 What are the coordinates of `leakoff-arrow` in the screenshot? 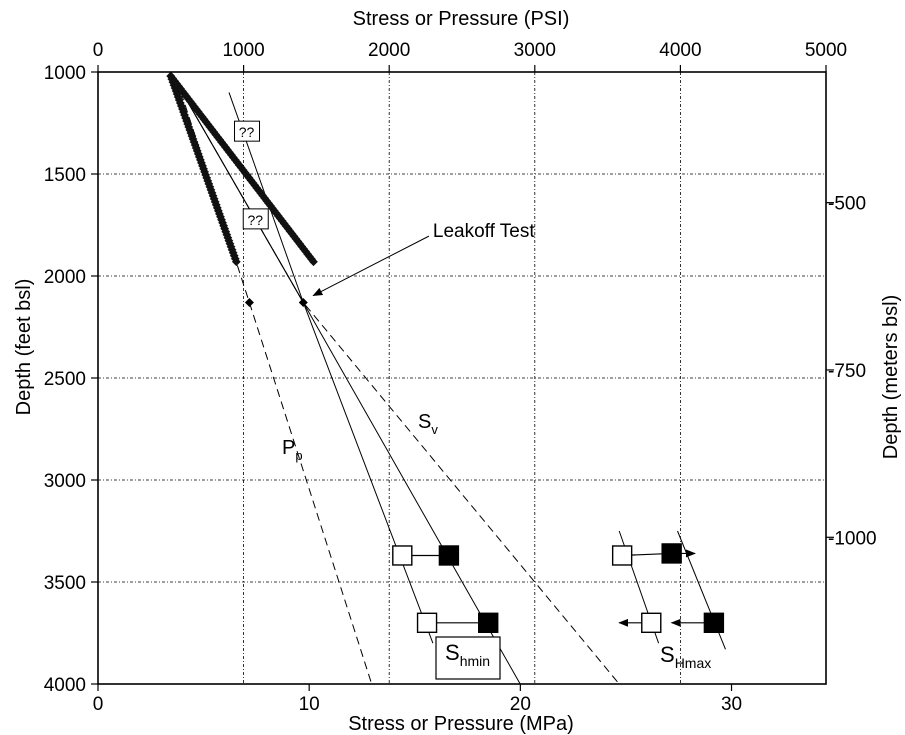 It's located at (371, 265).